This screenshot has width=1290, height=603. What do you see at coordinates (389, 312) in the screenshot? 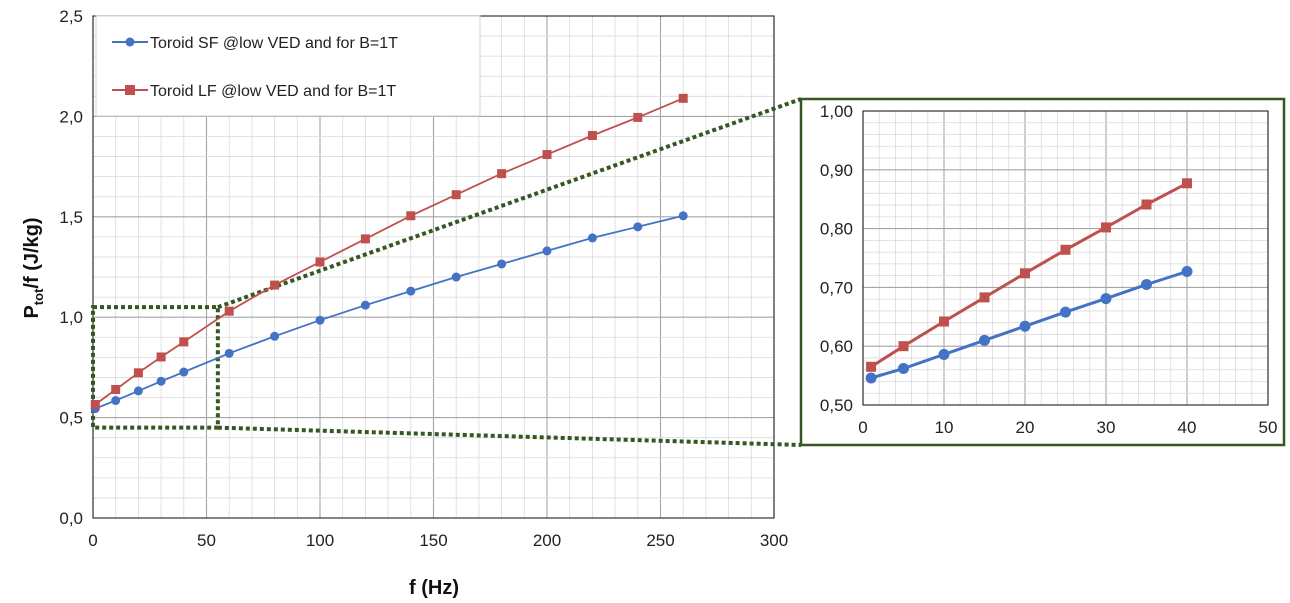
I see `main-series-line-sf` at bounding box center [389, 312].